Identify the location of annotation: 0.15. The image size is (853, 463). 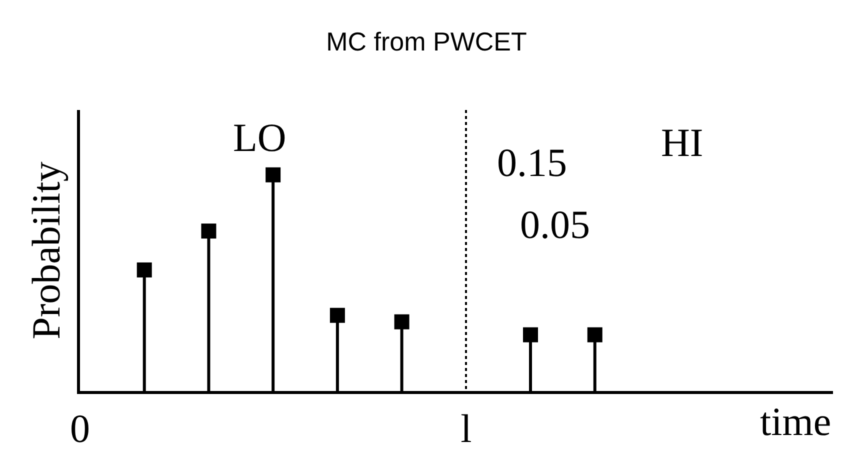
(532, 162).